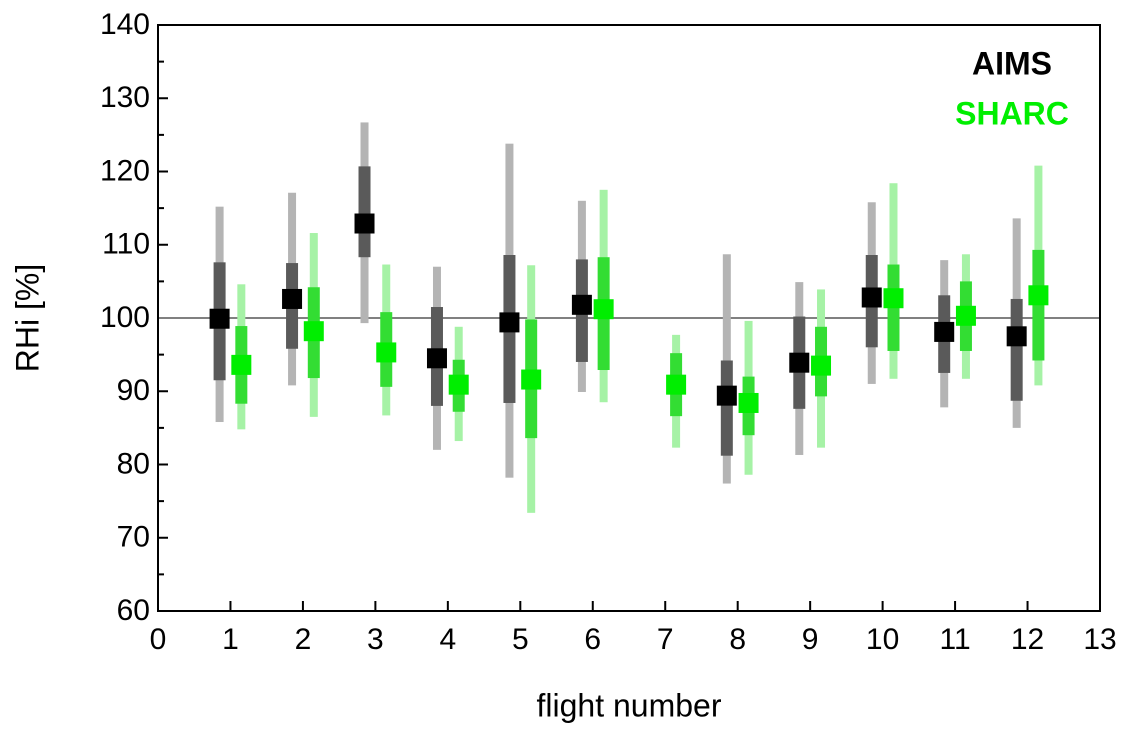 The image size is (1125, 730). I want to click on x-tick-label: 8, so click(737, 639).